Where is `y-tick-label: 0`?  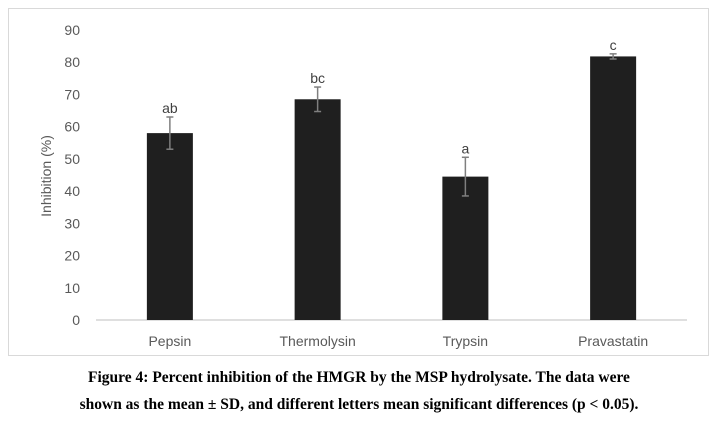 y-tick-label: 0 is located at coordinates (76, 320).